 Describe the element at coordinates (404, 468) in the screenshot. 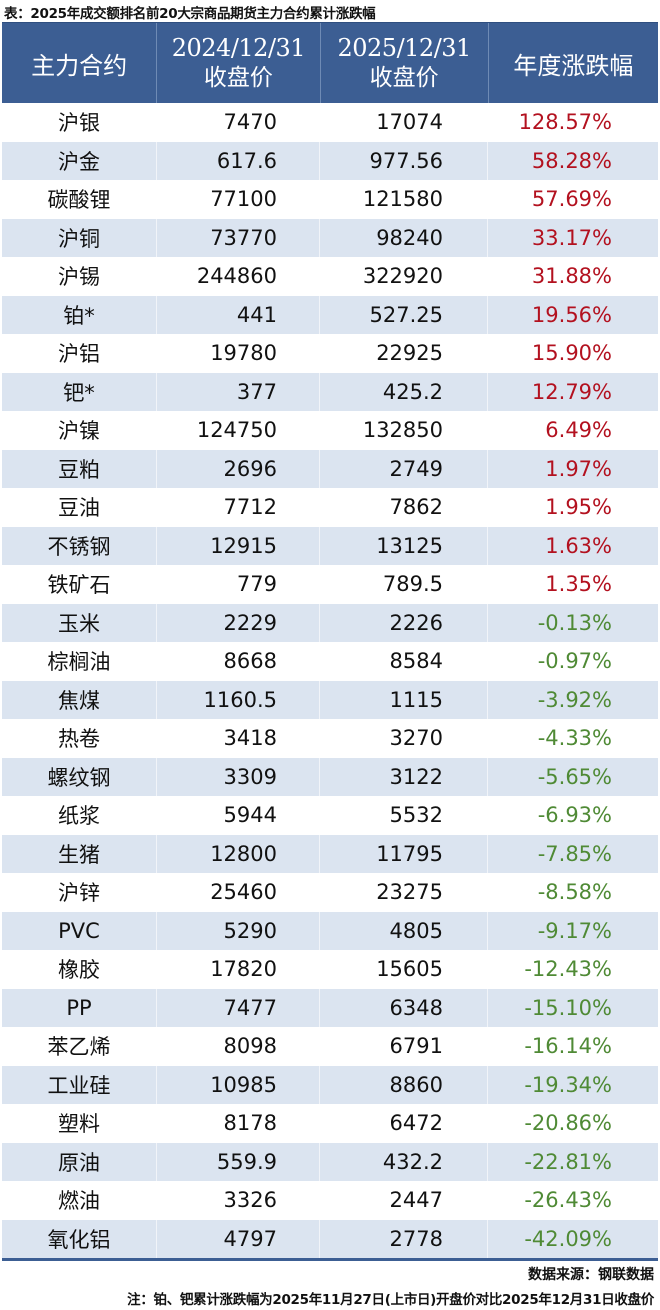

I see `cell-close-2025: 2749` at that location.